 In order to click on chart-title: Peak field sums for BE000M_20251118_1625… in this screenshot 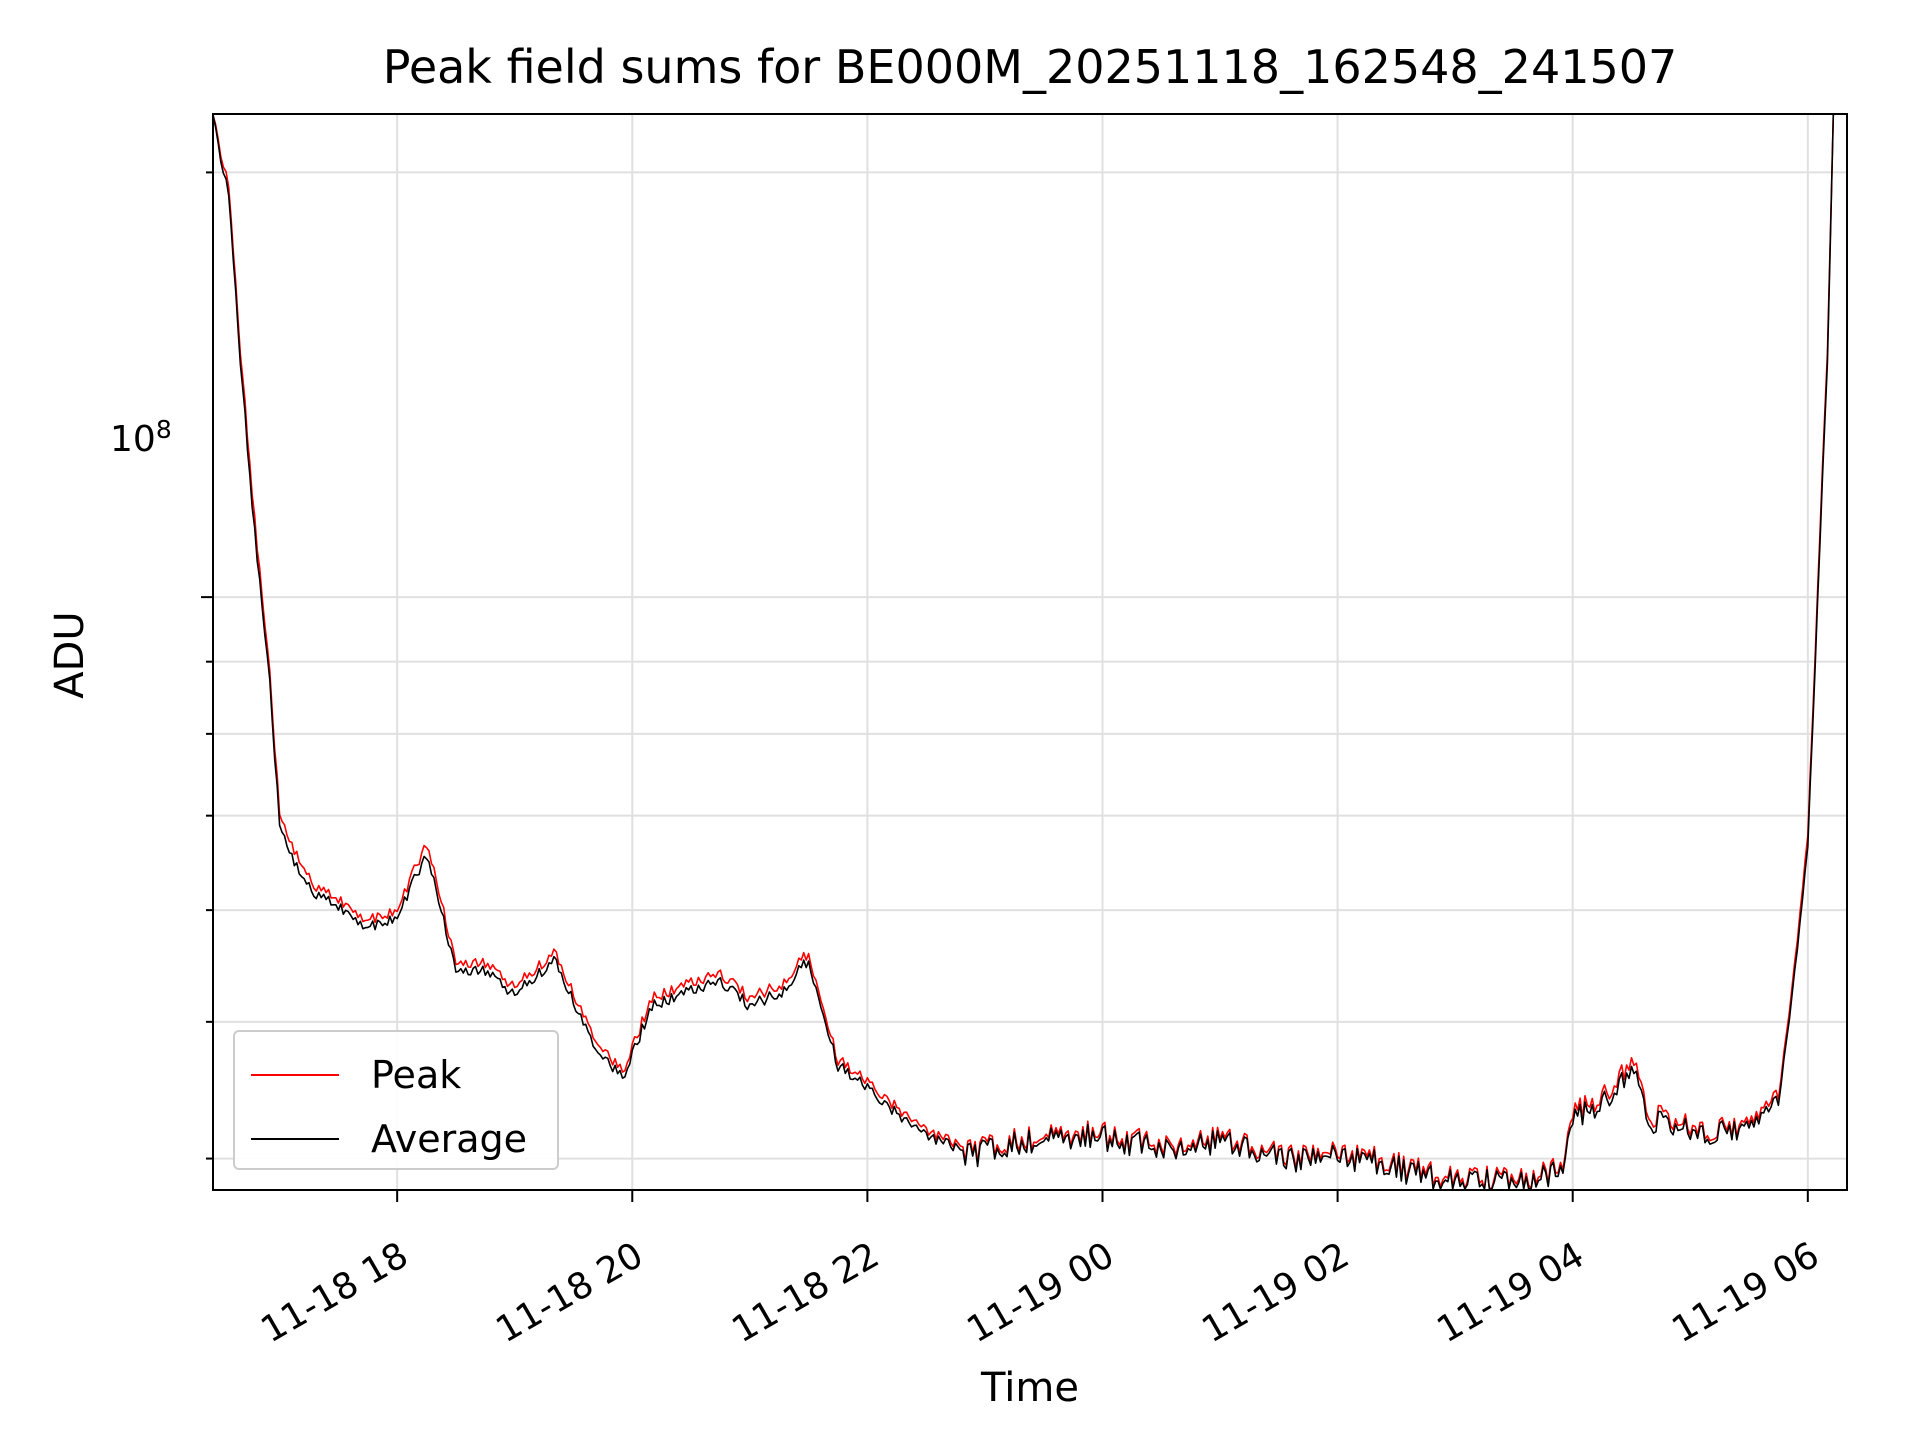, I will do `click(1030, 67)`.